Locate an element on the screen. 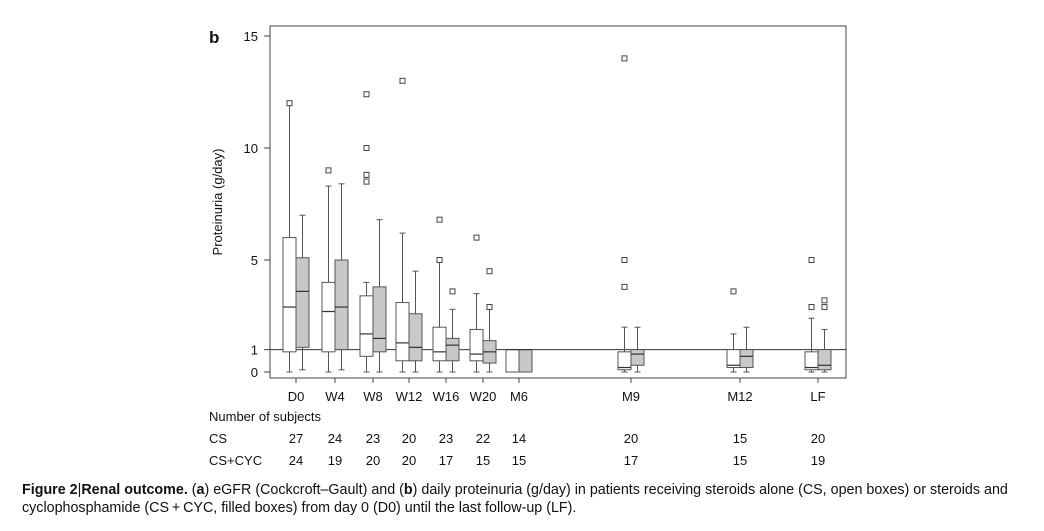  box-cs-m9 is located at coordinates (624, 214).